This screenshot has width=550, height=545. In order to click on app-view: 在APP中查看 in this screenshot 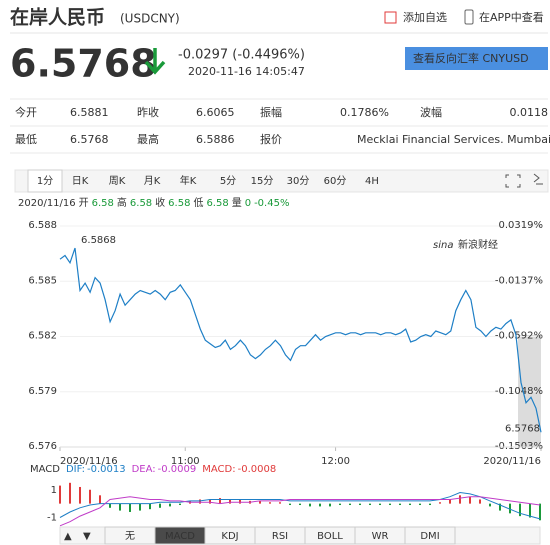, I will do `click(511, 17)`.